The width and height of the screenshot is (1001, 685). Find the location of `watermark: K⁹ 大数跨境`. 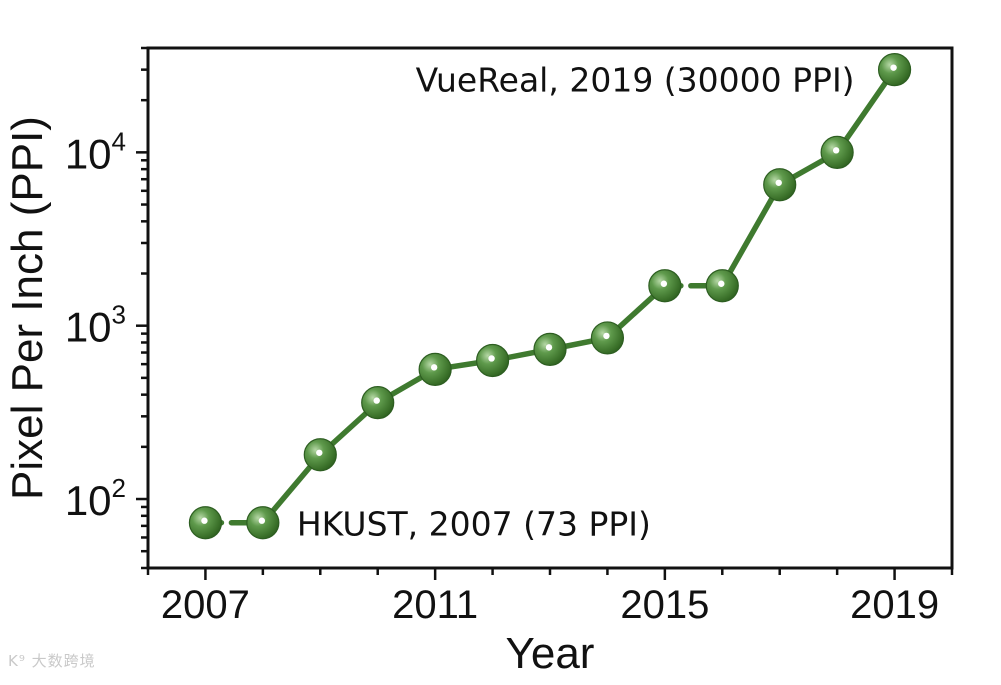

watermark: K⁹ 大数跨境 is located at coordinates (52, 661).